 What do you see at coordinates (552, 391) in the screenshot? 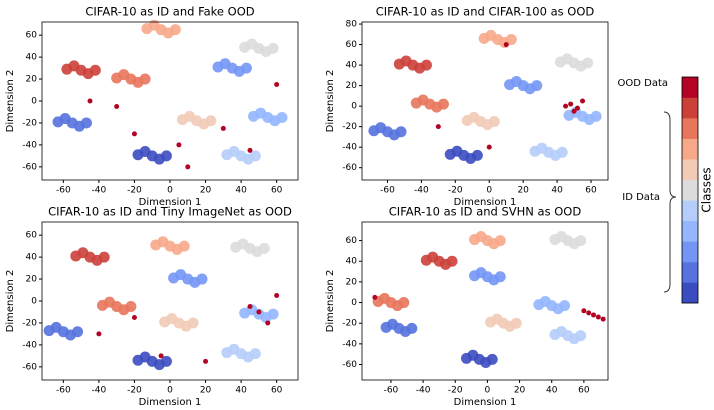
I see `x-tick-label: 40` at bounding box center [552, 391].